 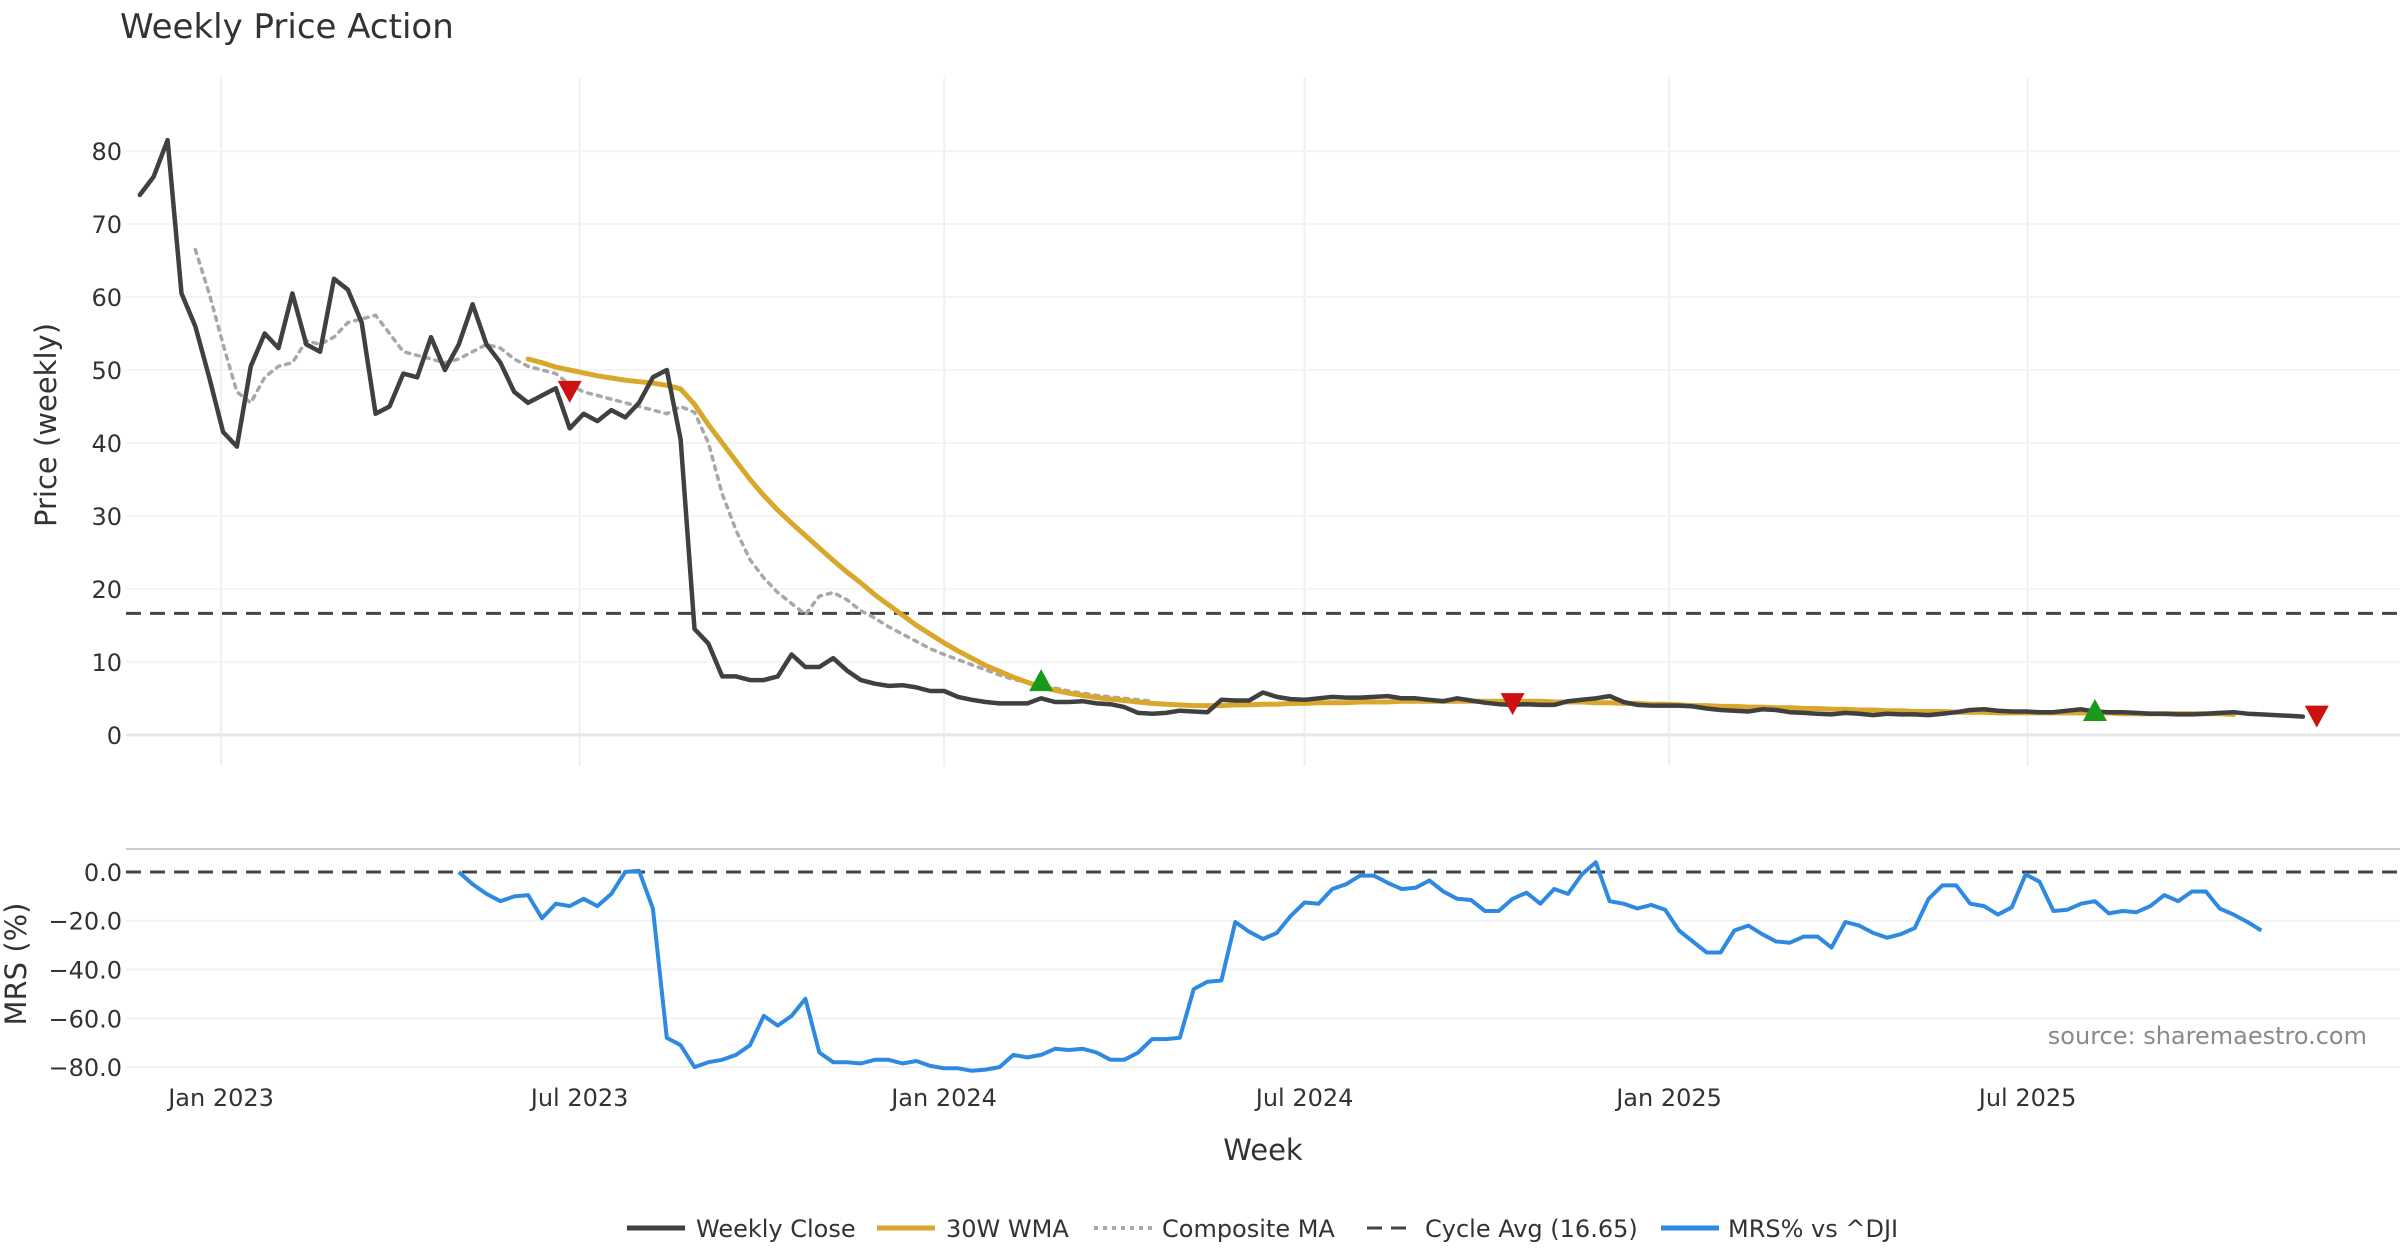 I want to click on legend-item: Weekly Close, so click(x=741, y=1229).